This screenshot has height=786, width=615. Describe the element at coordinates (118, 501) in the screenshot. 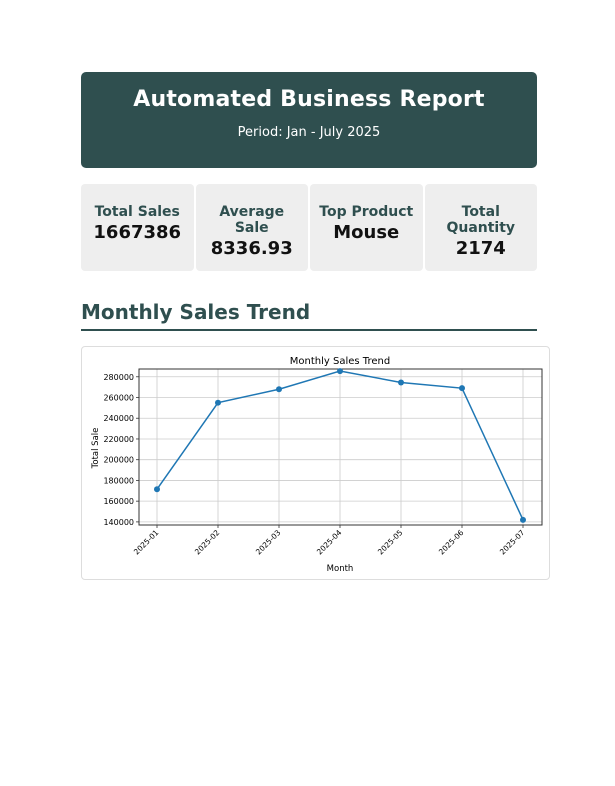

I see `y-tick-label: 160000` at that location.